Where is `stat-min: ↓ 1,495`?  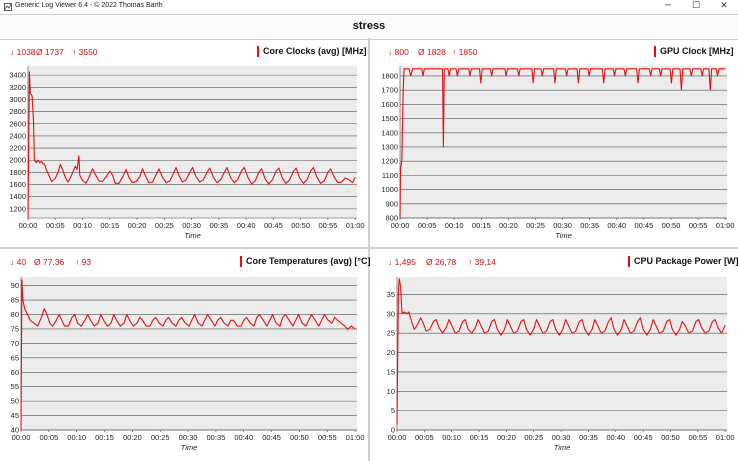 stat-min: ↓ 1,495 is located at coordinates (402, 262).